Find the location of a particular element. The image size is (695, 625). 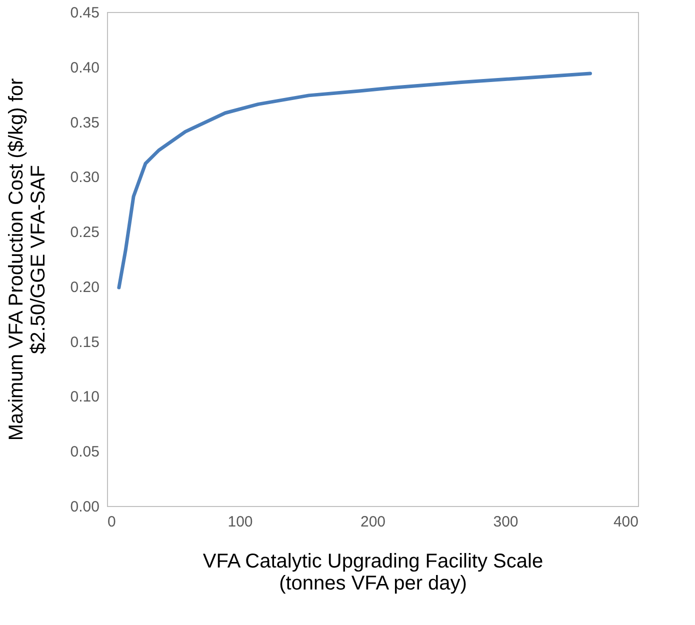

y-tick-label: 0.15 is located at coordinates (85, 342).